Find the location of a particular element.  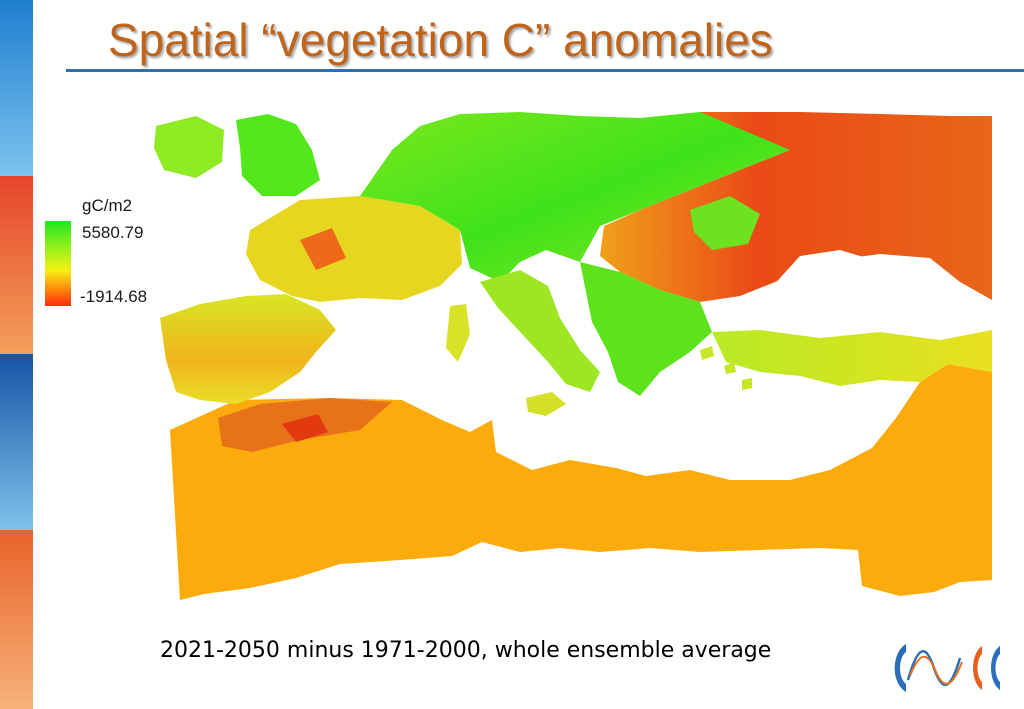

balkans-region is located at coordinates (646, 329).